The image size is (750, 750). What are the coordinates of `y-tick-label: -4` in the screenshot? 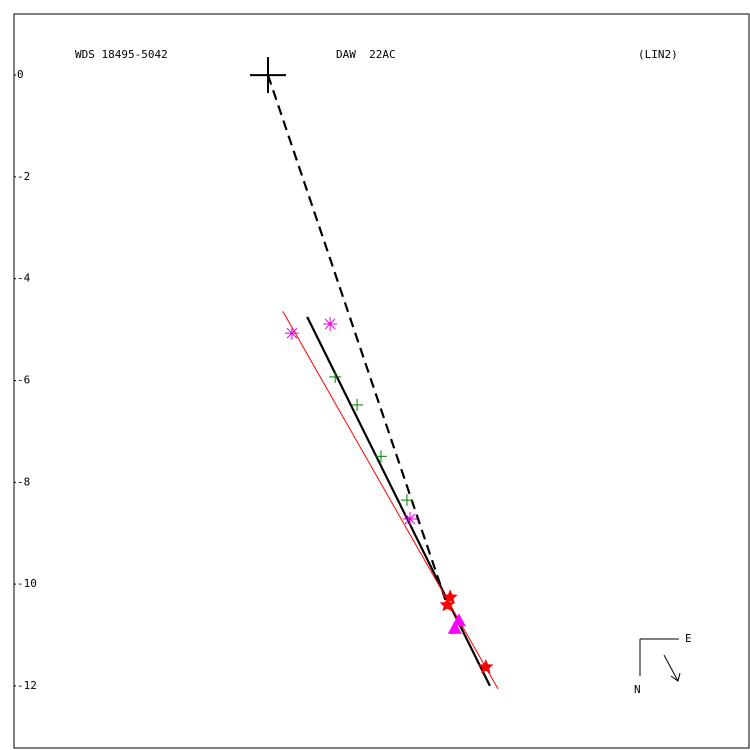 It's located at (24, 278).